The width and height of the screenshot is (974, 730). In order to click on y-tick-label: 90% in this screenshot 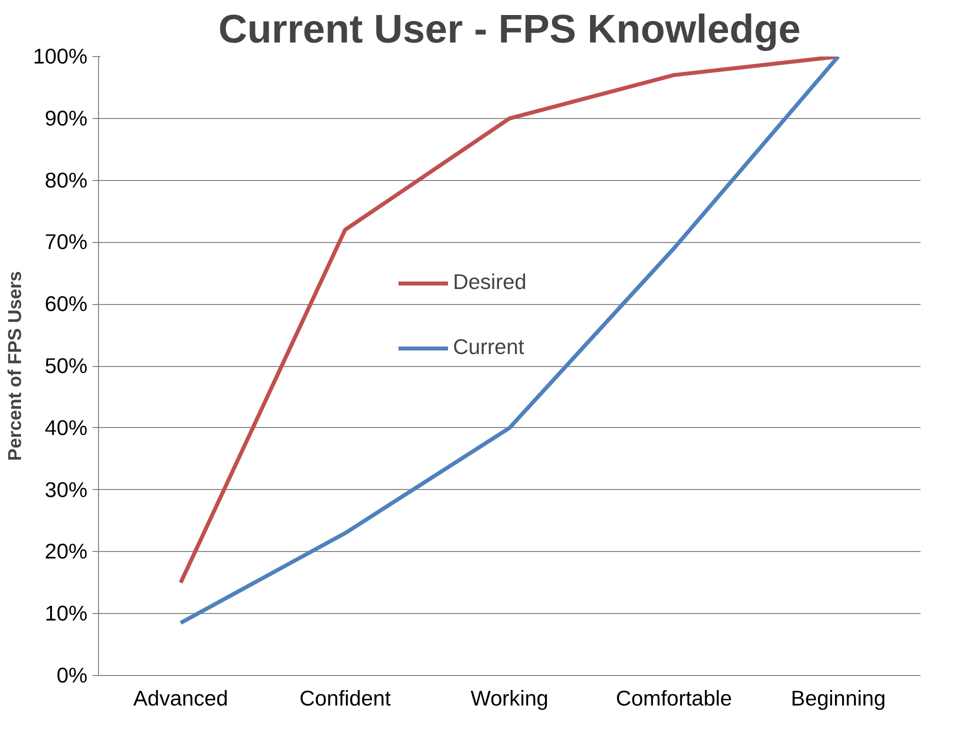, I will do `click(66, 118)`.